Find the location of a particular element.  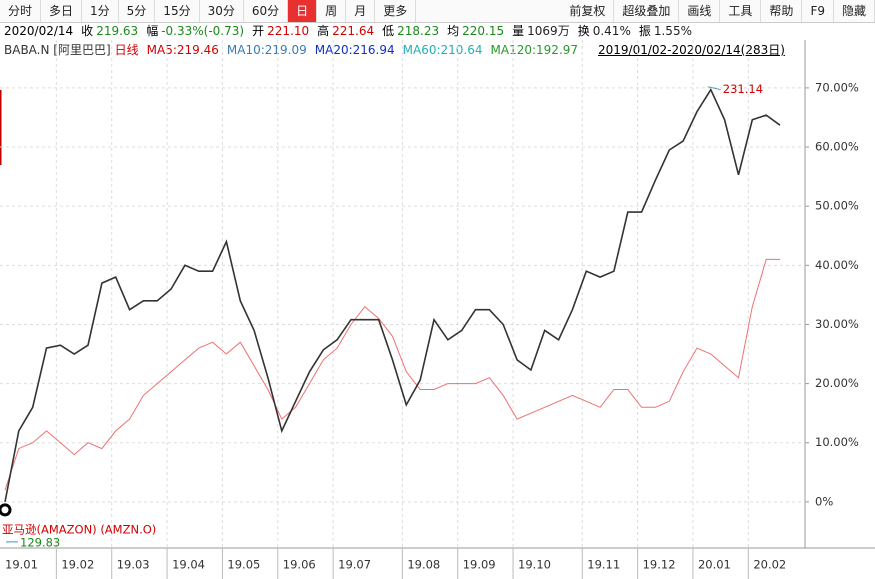

tool-button: 帮助 is located at coordinates (782, 11).